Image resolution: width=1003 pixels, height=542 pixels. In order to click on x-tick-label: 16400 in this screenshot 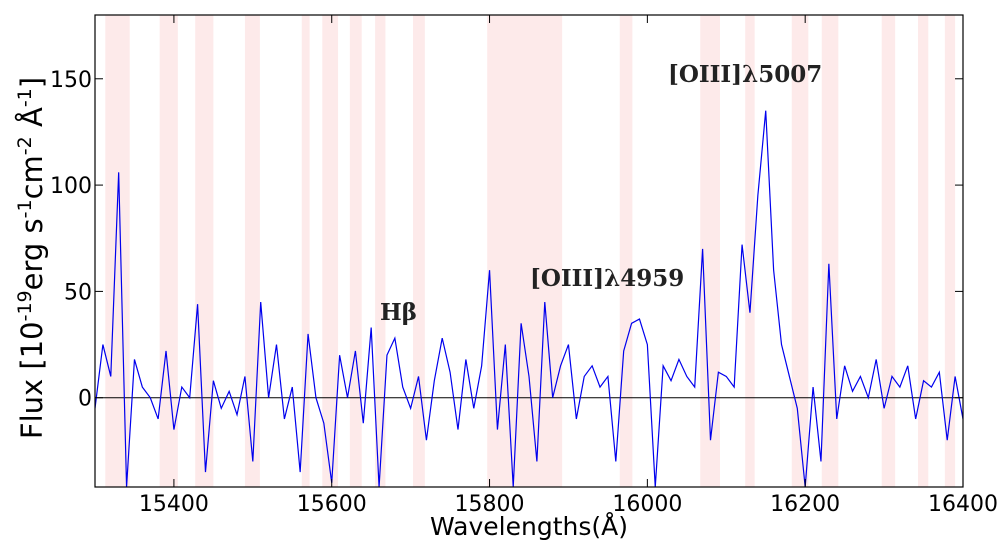, I will do `click(963, 504)`.